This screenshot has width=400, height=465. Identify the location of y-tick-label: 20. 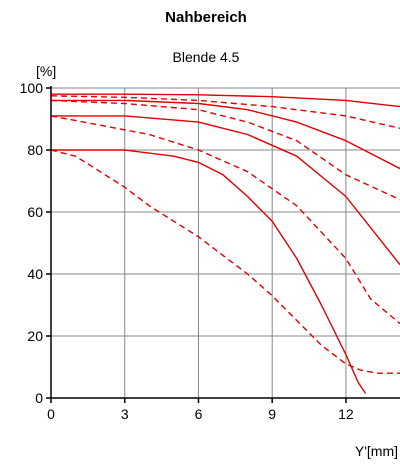
(35, 336).